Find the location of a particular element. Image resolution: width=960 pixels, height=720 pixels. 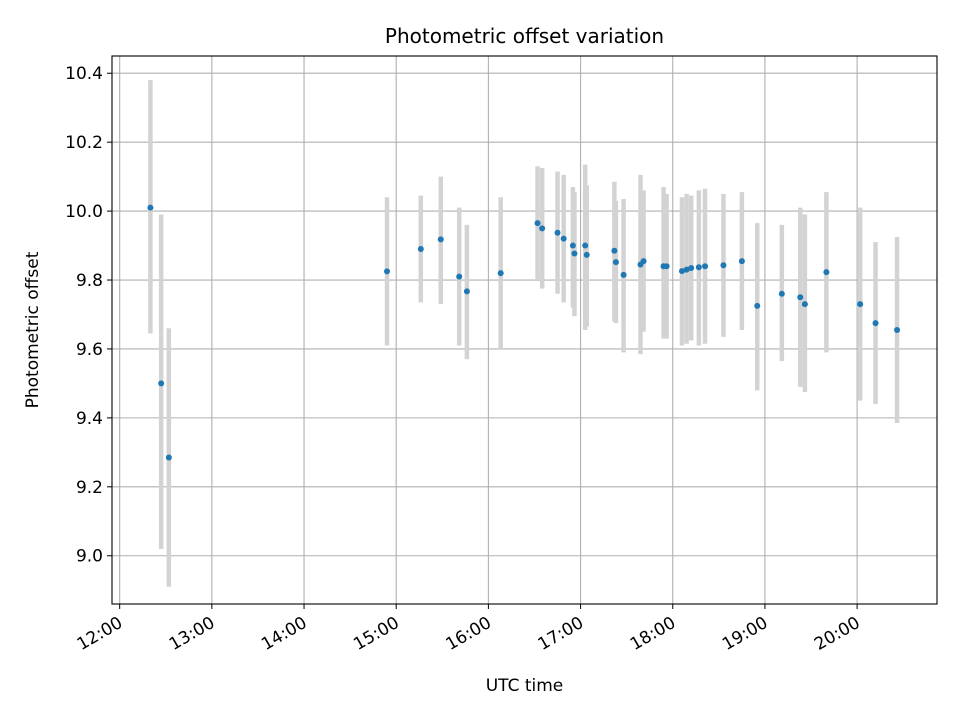

chart-title: Photometric offset variation is located at coordinates (524, 36).